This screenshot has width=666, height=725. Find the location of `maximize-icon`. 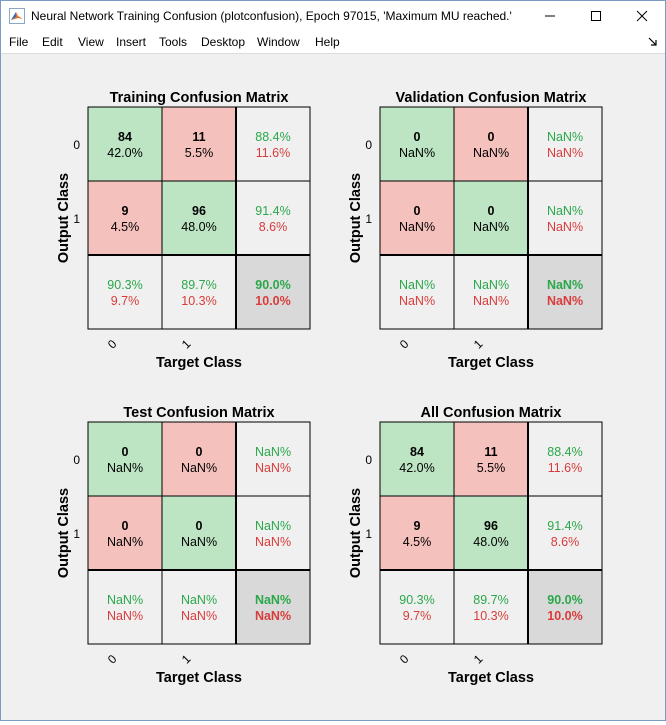

maximize-icon is located at coordinates (596, 16).